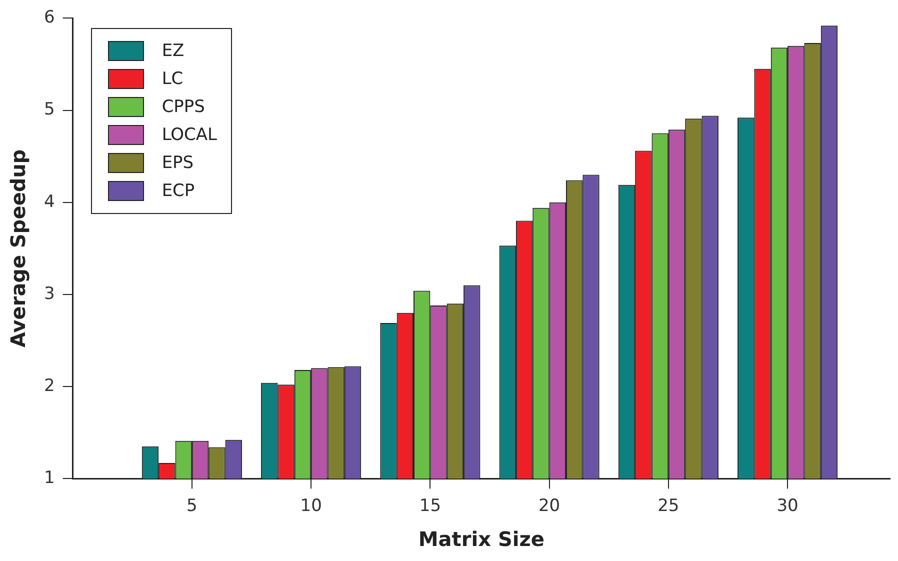 Image resolution: width=898 pixels, height=561 pixels. What do you see at coordinates (49, 202) in the screenshot?
I see `y-tick-label: 4` at bounding box center [49, 202].